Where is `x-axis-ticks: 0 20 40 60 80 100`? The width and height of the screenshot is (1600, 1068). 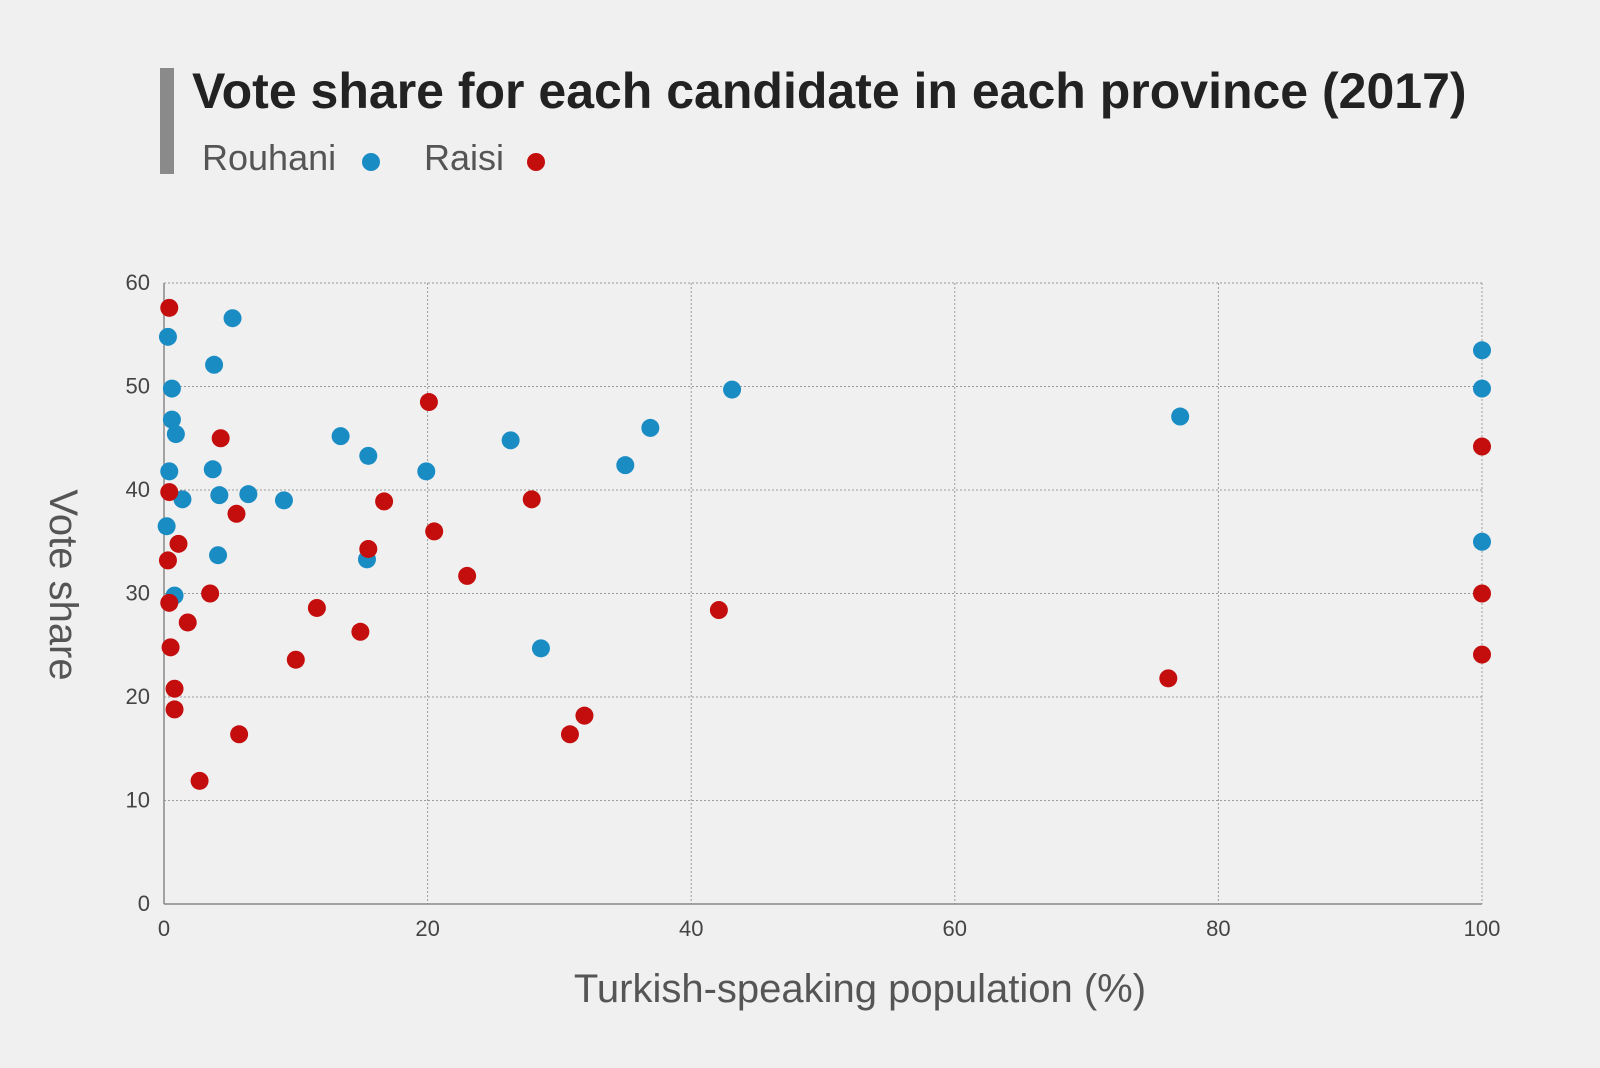 x-axis-ticks: 0 20 40 60 80 100 is located at coordinates (829, 928).